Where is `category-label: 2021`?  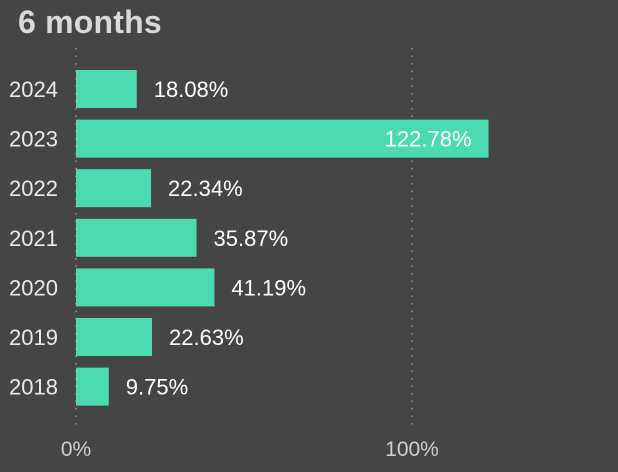
category-label: 2021 is located at coordinates (33, 238).